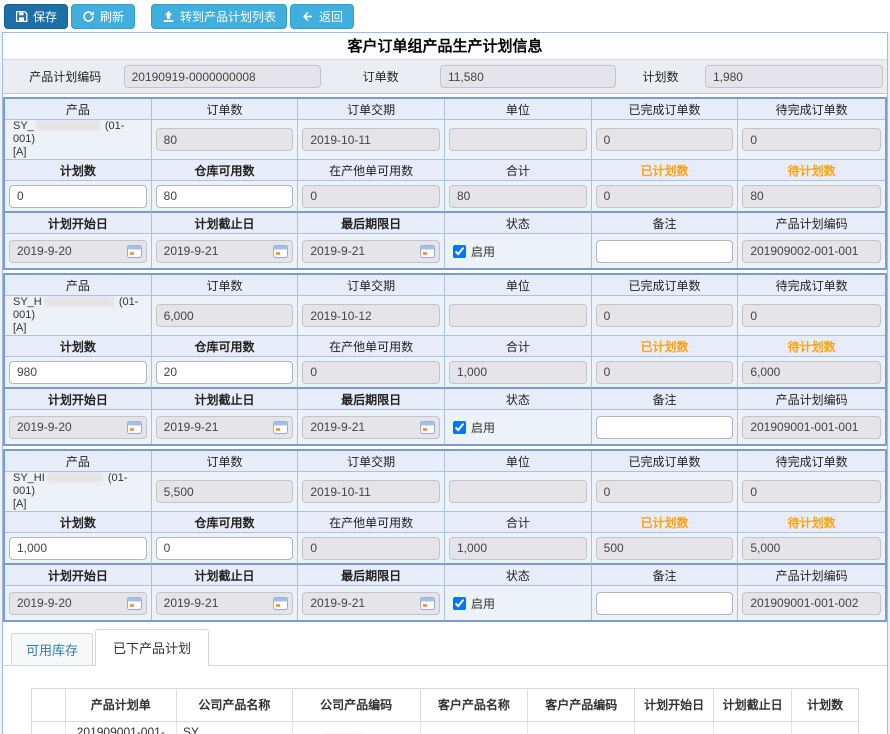 Image resolution: width=890 pixels, height=734 pixels. I want to click on summary-order-qty-label: 订单数, so click(380, 77).